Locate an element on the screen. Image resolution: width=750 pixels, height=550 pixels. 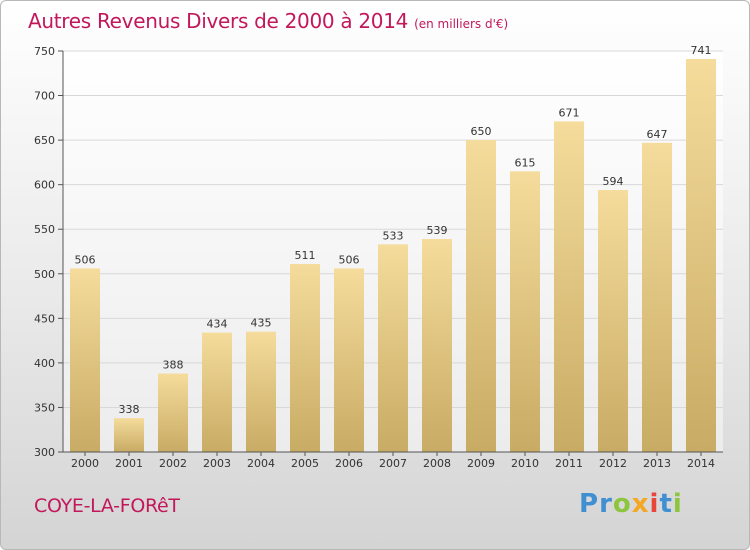
y-tick-label: 300 is located at coordinates (44, 452).